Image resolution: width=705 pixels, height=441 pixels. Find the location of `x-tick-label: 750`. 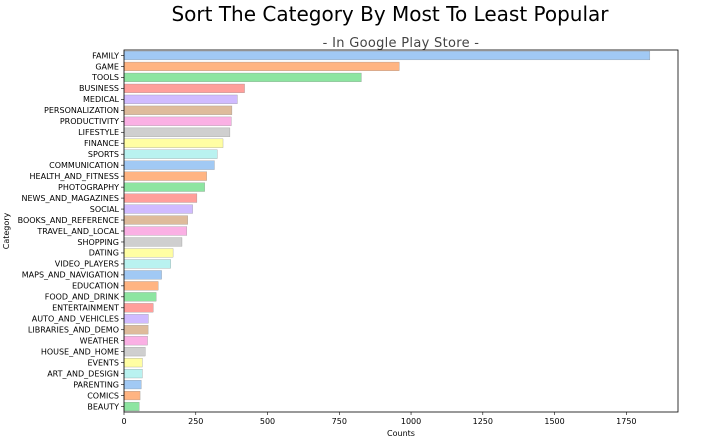

x-tick-label: 750 is located at coordinates (339, 421).